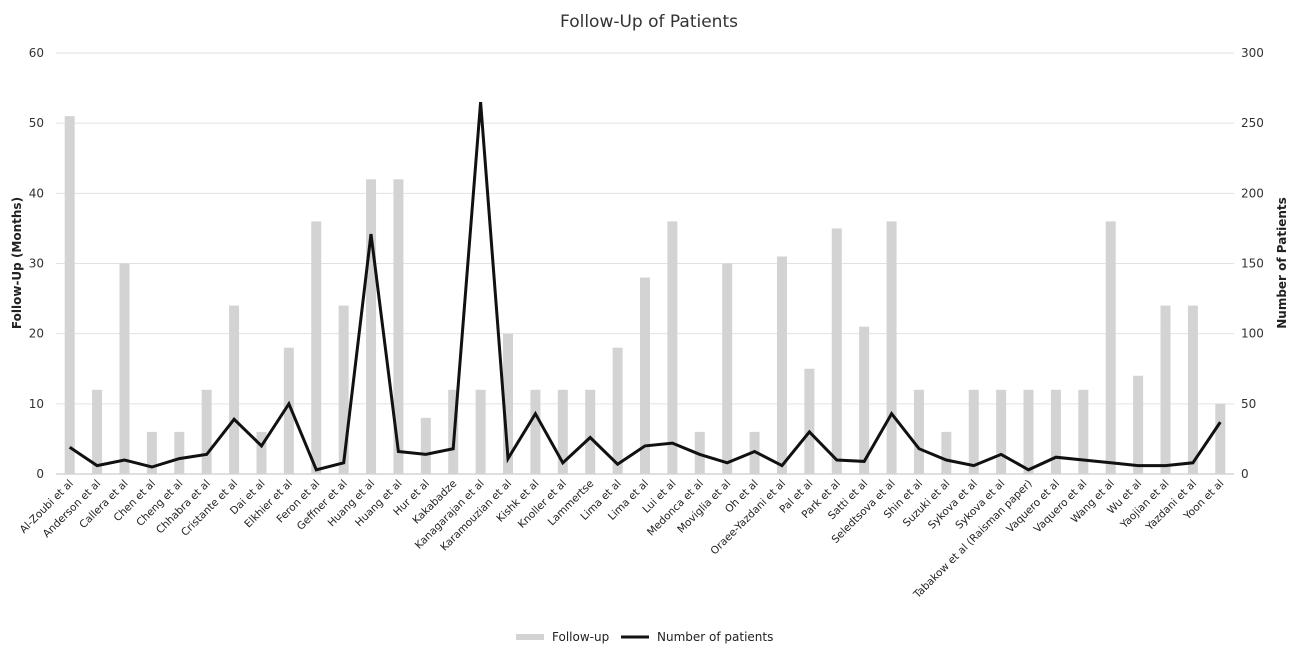 This screenshot has width=1298, height=649. What do you see at coordinates (36, 53) in the screenshot?
I see `left-tick-label: 60` at bounding box center [36, 53].